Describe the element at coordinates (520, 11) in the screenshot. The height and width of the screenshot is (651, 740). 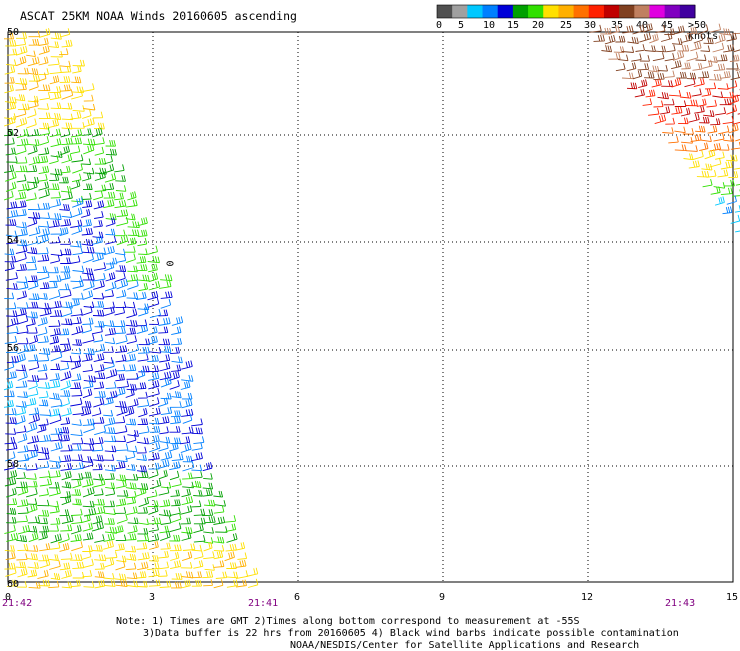
I see `colorbar-swatch` at that location.